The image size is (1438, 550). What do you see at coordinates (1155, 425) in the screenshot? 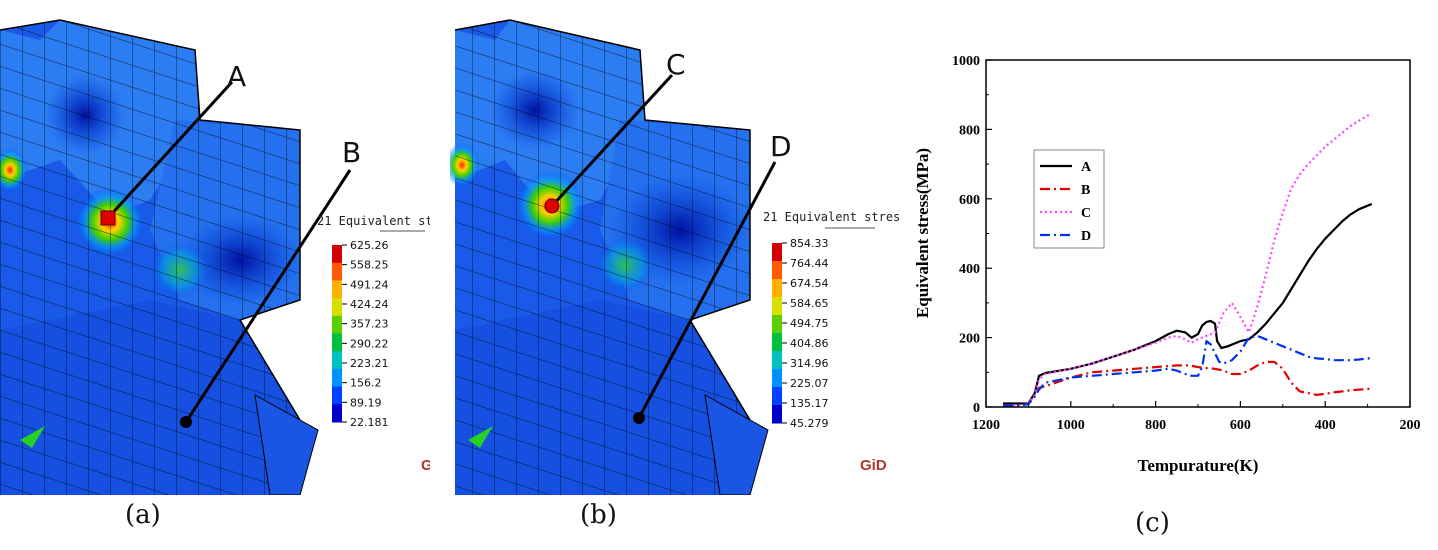
I see `x-tick-label: 800` at bounding box center [1155, 425].